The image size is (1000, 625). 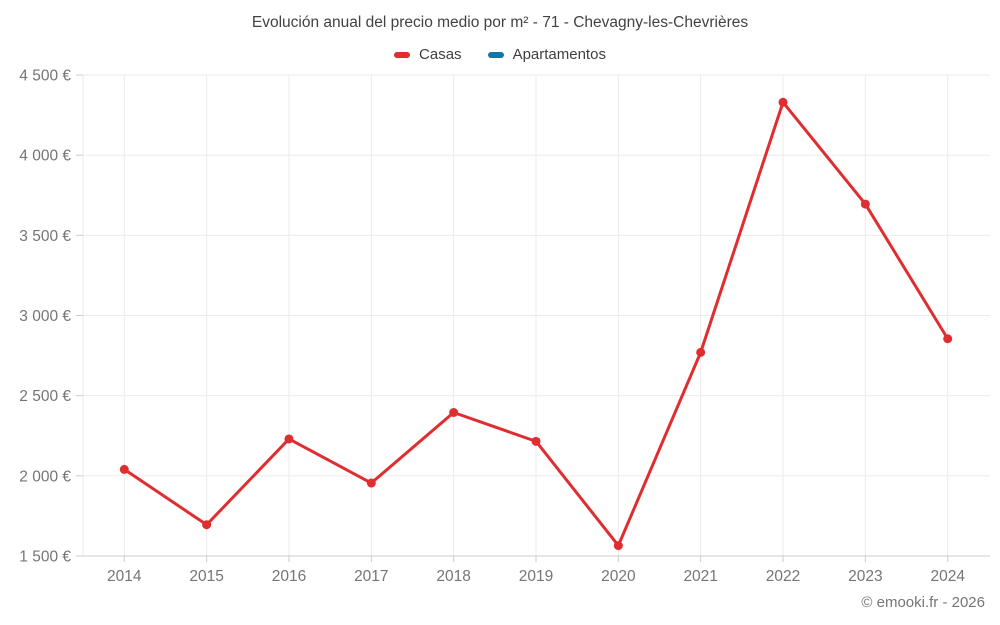 What do you see at coordinates (495, 54) in the screenshot?
I see `apartamentos-series-swatch-icon` at bounding box center [495, 54].